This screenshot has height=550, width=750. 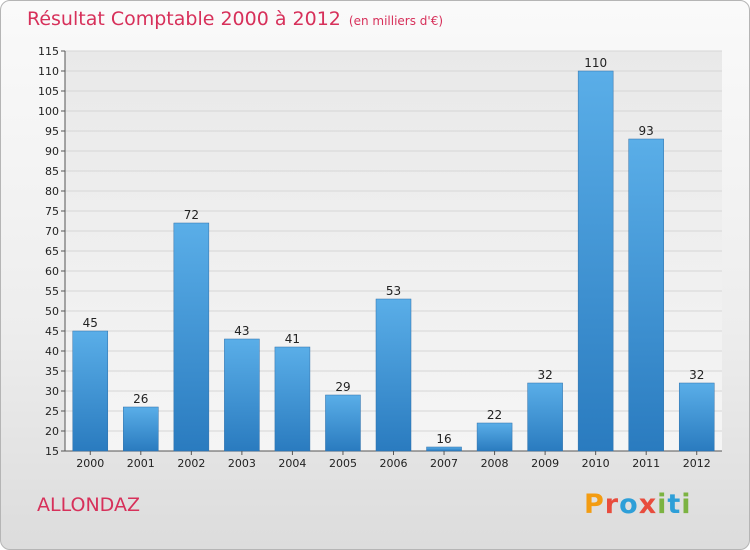 What do you see at coordinates (191, 463) in the screenshot?
I see `x-tick-label: 2002` at bounding box center [191, 463].